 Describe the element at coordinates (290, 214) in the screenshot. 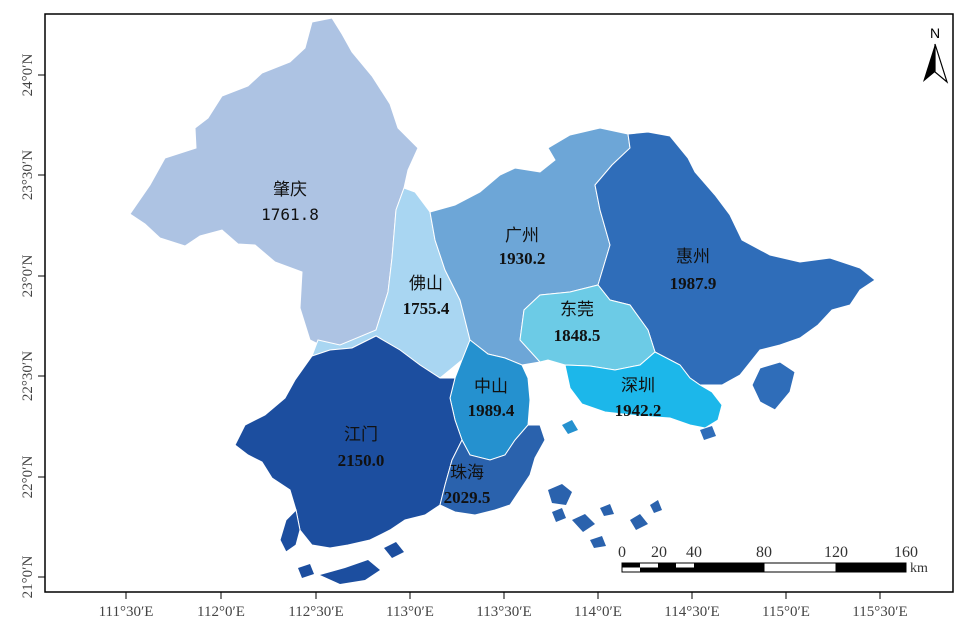

I see `label-zhaoqing-value: 1761.8` at that location.